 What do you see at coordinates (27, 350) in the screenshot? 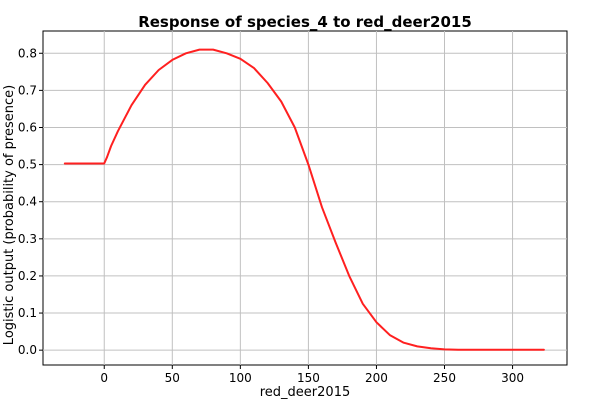
I see `y-tick-label: 0.0` at bounding box center [27, 350].